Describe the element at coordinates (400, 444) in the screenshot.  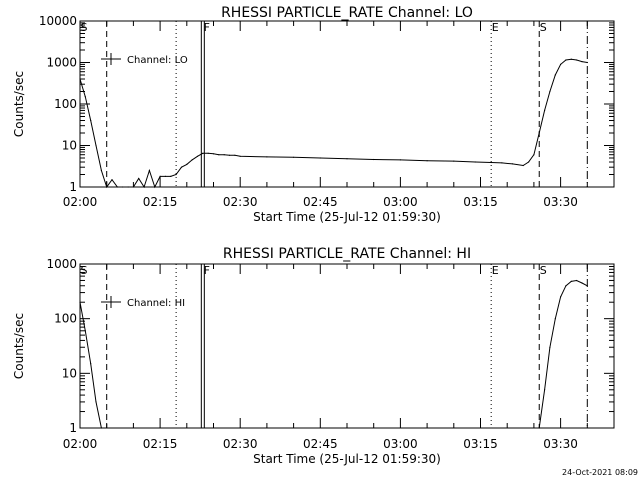
I see `x-tick-label: 03:00` at that location.